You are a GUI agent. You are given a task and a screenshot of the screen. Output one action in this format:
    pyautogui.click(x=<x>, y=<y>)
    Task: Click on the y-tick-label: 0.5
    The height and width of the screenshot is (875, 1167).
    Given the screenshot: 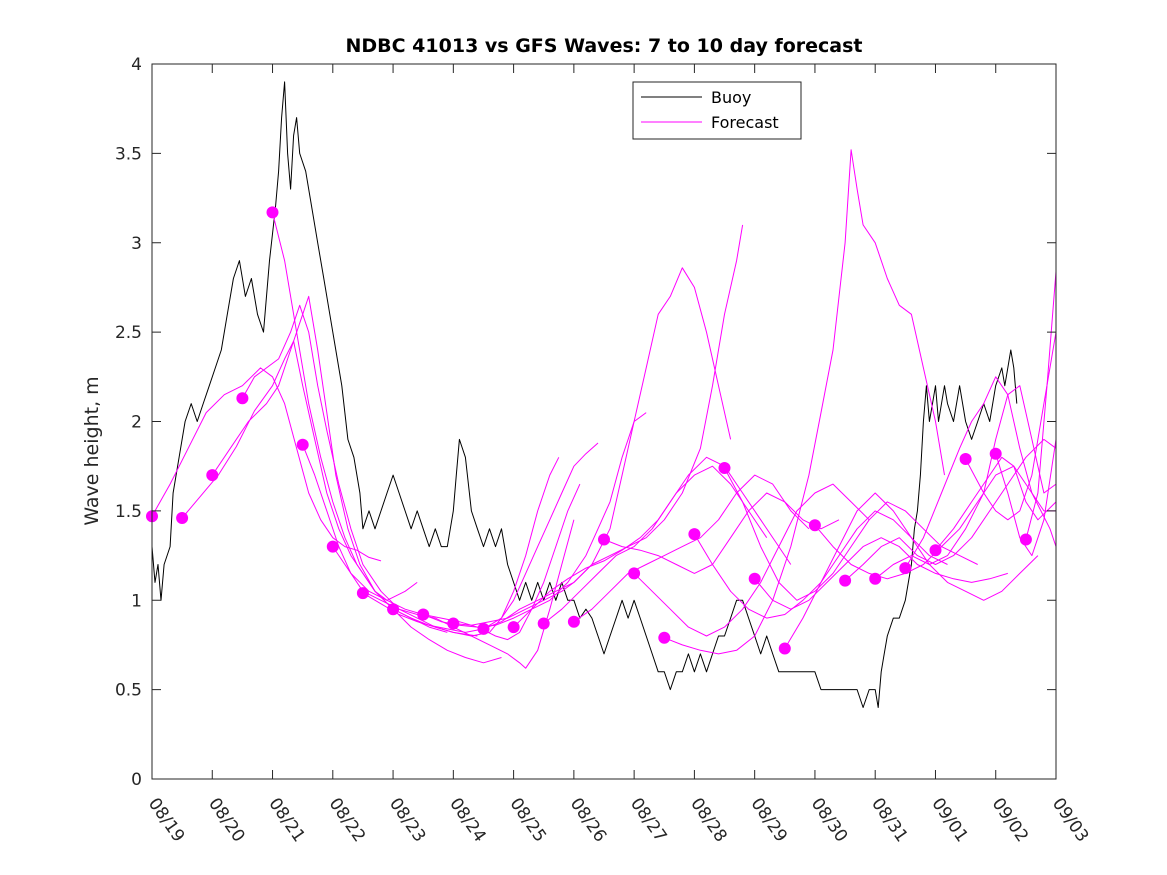 What is the action you would take?
    pyautogui.click(x=128, y=691)
    